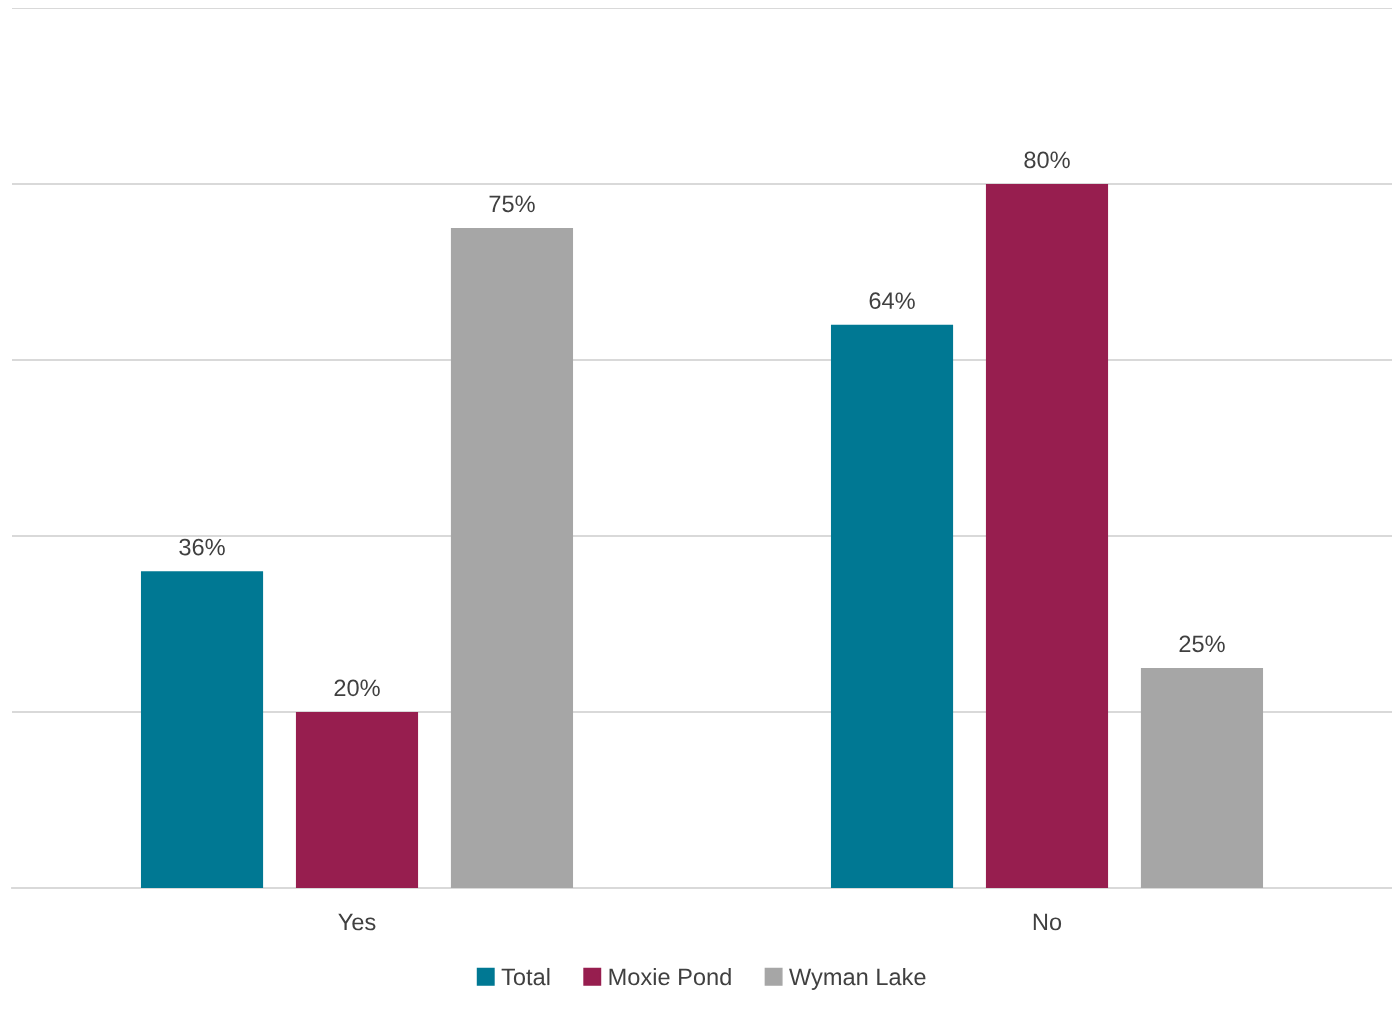  Describe the element at coordinates (1202, 644) in the screenshot. I see `data-label: 25%` at that location.